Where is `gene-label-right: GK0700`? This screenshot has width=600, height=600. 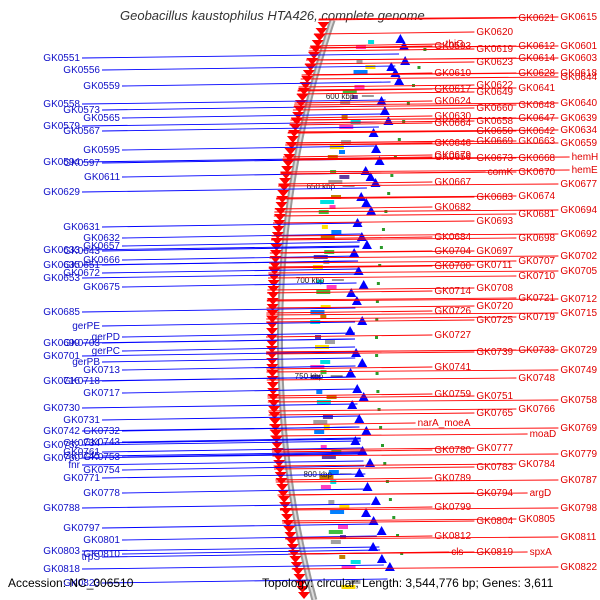
gene-label-right: GK0700 is located at coordinates (452, 266).